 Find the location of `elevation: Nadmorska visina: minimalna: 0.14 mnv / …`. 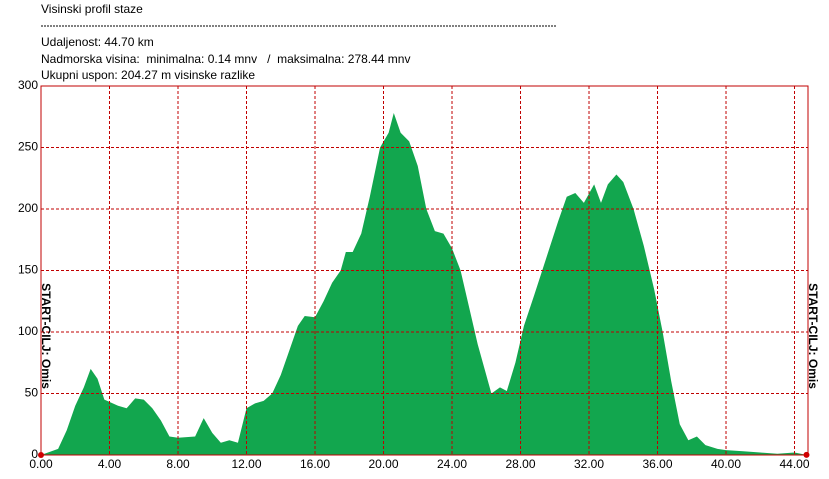

elevation: Nadmorska visina: minimalna: 0.14 mnv / … is located at coordinates (225, 59).